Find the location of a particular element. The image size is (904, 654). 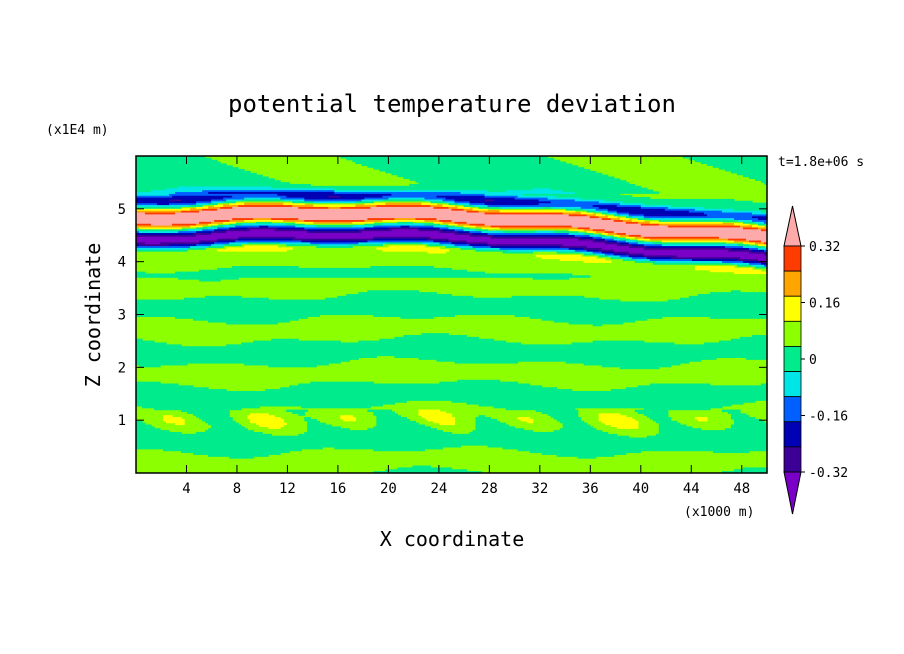

x-tick-label: 16 is located at coordinates (337, 489).